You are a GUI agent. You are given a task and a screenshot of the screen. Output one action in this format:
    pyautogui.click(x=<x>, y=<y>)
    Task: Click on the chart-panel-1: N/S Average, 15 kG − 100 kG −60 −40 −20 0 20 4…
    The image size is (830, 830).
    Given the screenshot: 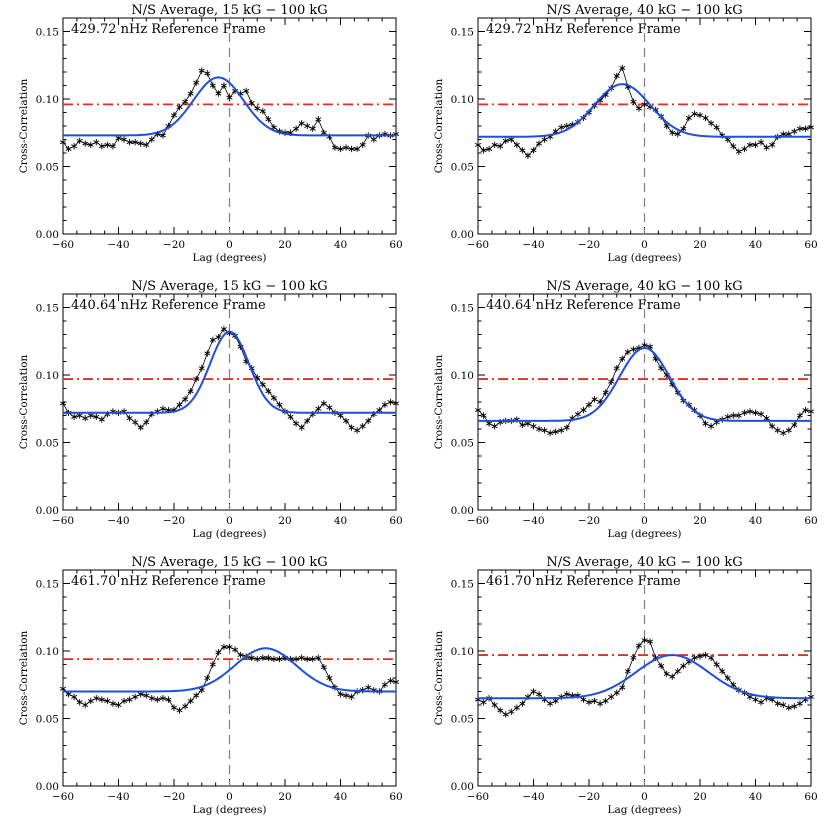 What is the action you would take?
    pyautogui.click(x=210, y=133)
    